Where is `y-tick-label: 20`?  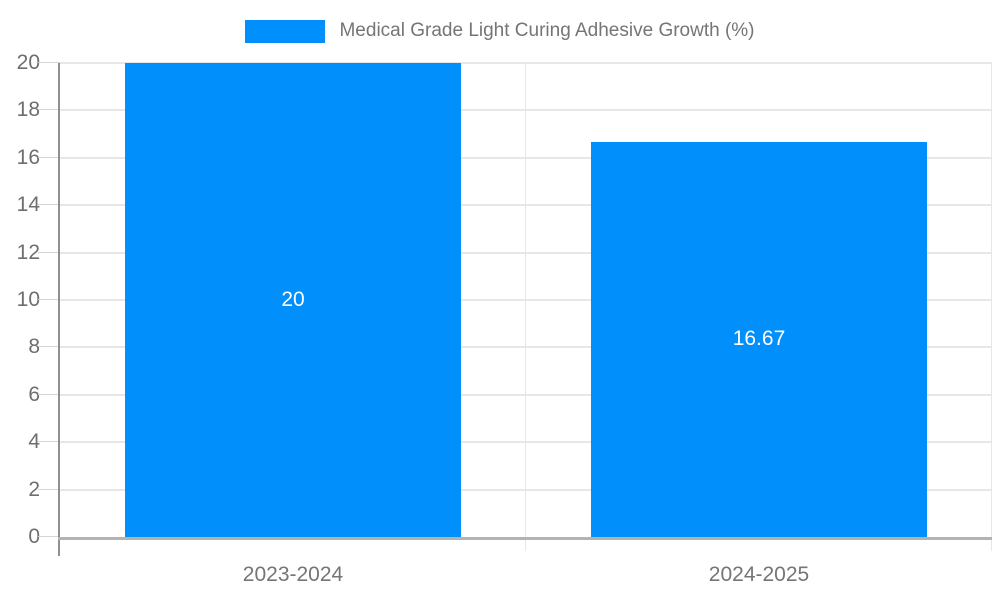
y-tick-label: 20 is located at coordinates (28, 62).